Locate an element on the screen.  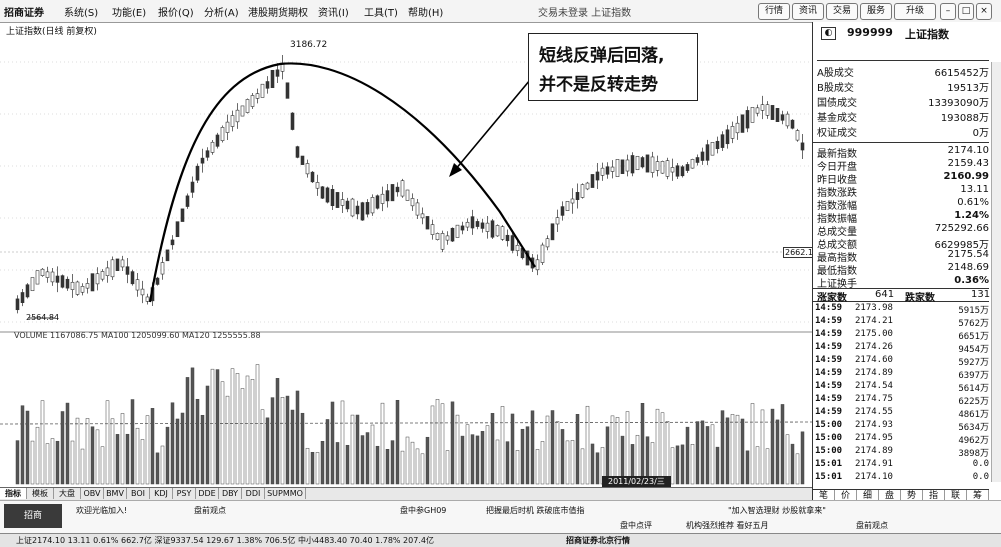
chart-title: 上证指数(日线 前复权) is located at coordinates (51, 32).